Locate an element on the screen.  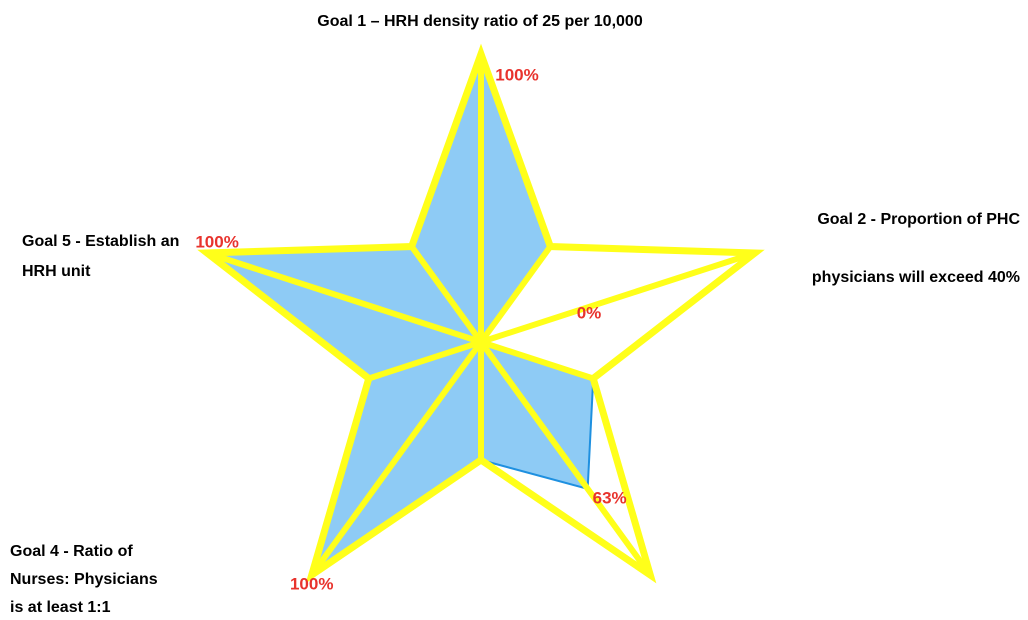
category-label: Goal 5 - Establish an is located at coordinates (100, 241).